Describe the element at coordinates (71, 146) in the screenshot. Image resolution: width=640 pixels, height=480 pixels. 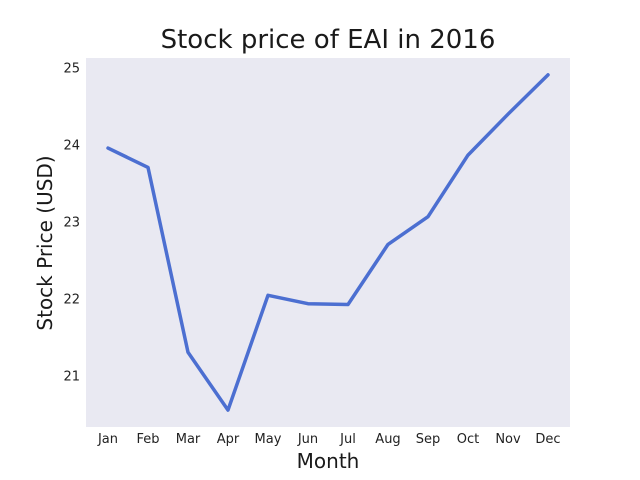
I see `y-tick-label: 24` at that location.